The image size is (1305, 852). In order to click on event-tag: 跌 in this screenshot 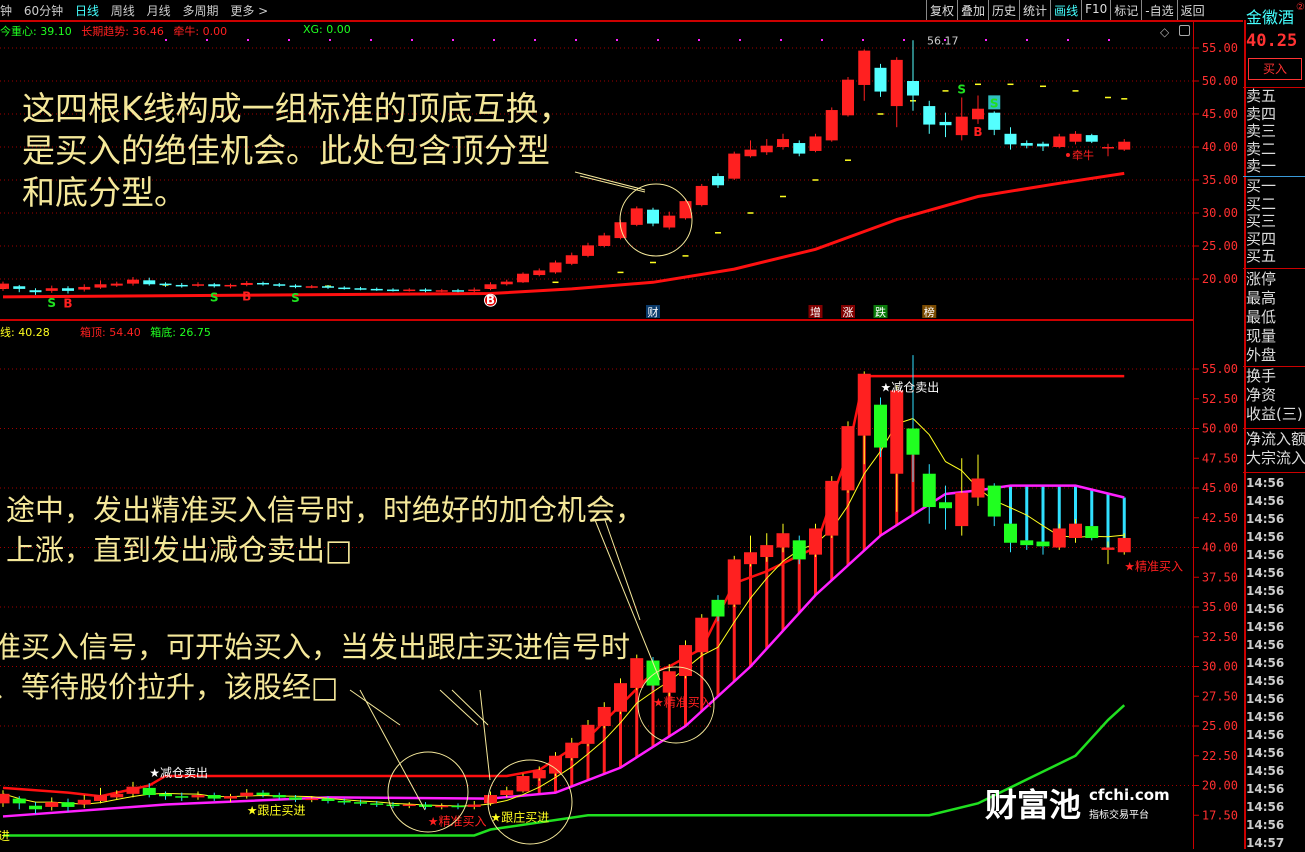, I will do `click(880, 312)`.